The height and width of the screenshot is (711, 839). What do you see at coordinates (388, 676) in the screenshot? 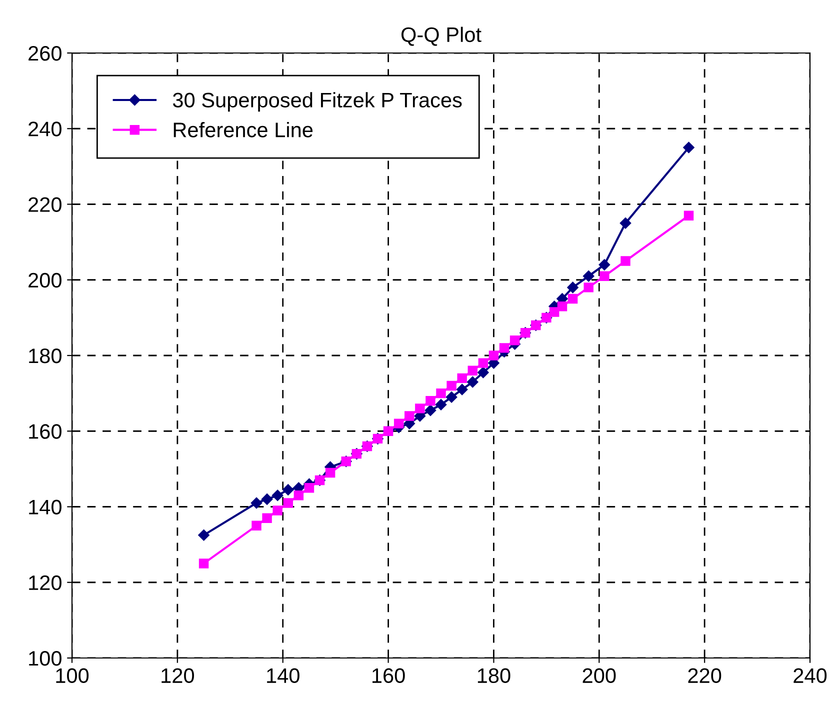
I see `x-tick-label: 160` at bounding box center [388, 676].